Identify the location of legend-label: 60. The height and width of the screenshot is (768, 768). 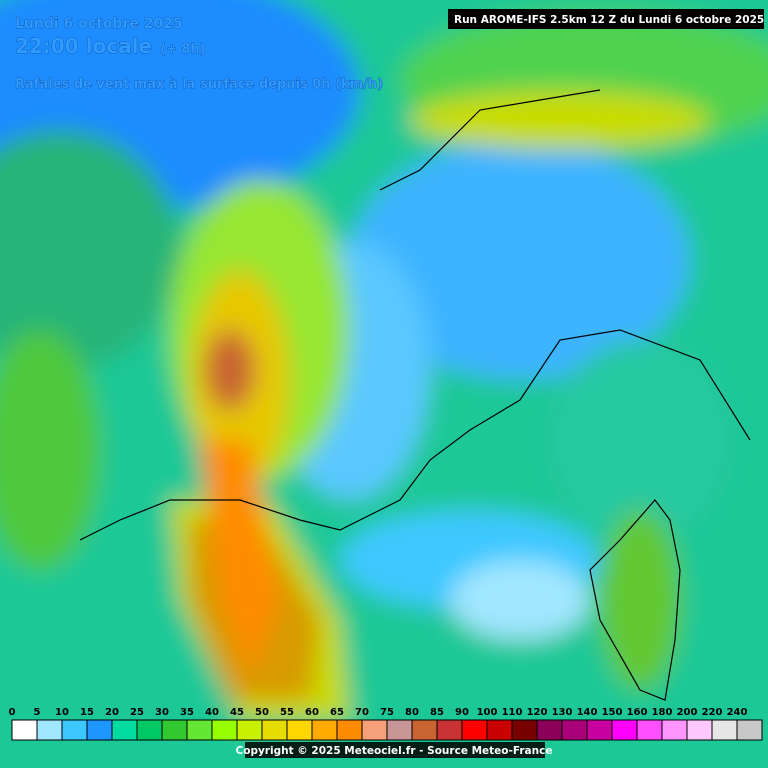
(312, 712).